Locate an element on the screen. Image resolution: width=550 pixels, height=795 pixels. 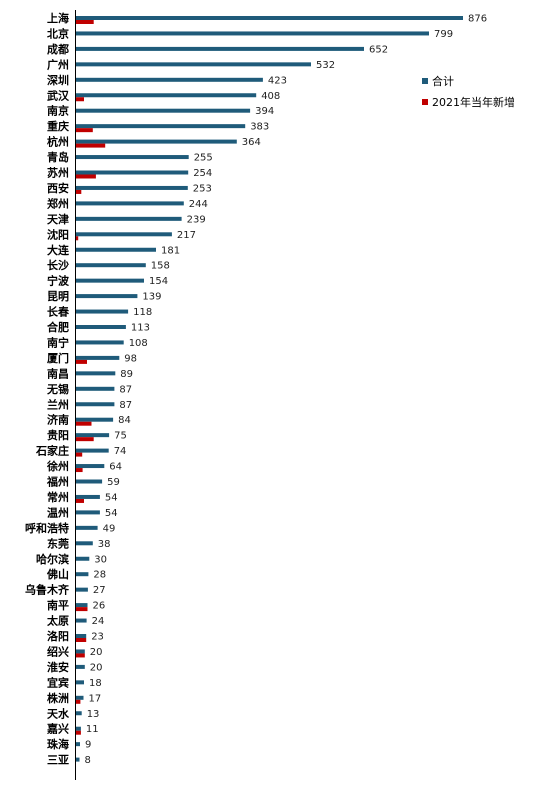
value-label: 408 is located at coordinates (270, 96).